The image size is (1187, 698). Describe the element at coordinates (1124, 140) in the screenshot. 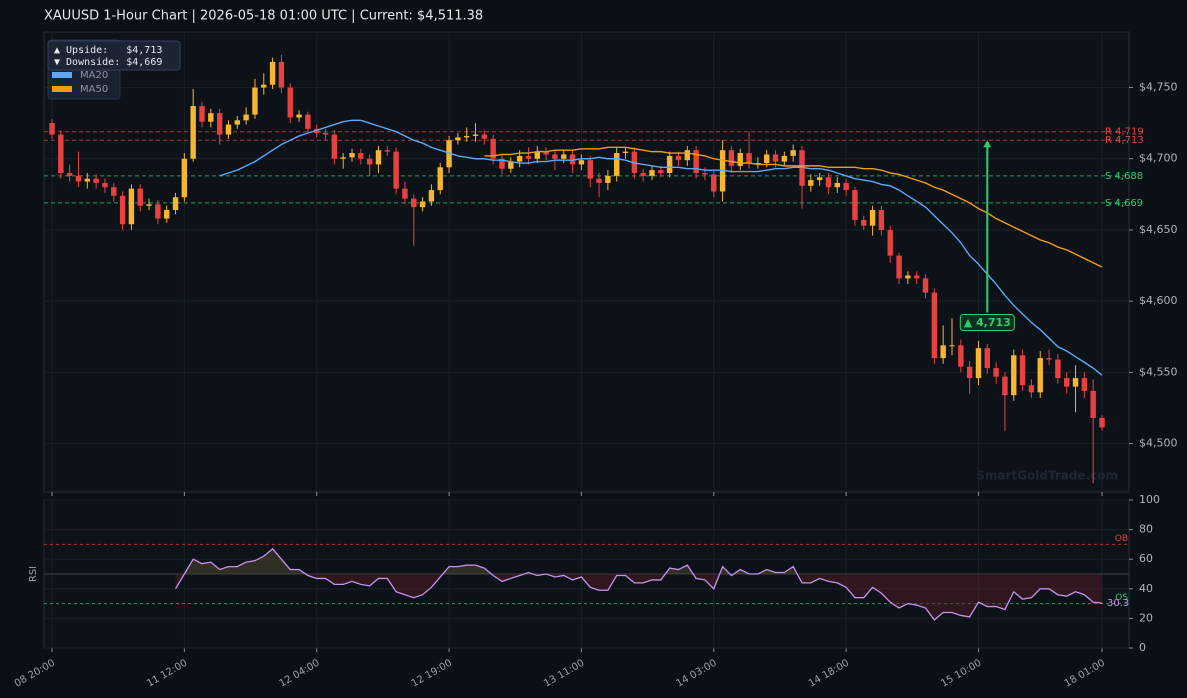

I see `level-label: R 4,713` at that location.